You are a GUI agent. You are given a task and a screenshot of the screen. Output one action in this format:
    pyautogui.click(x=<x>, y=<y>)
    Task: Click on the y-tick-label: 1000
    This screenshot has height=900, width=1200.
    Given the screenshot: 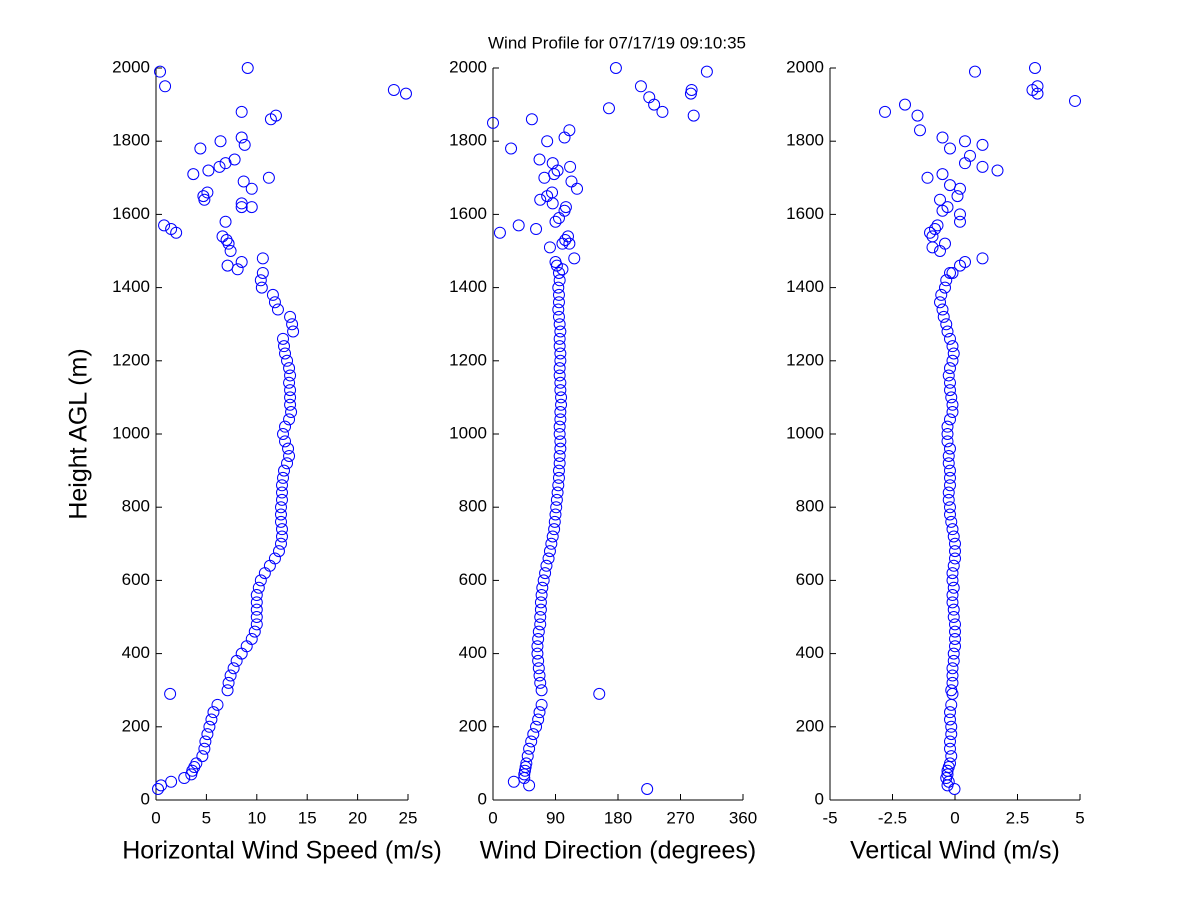 What is the action you would take?
    pyautogui.click(x=468, y=432)
    